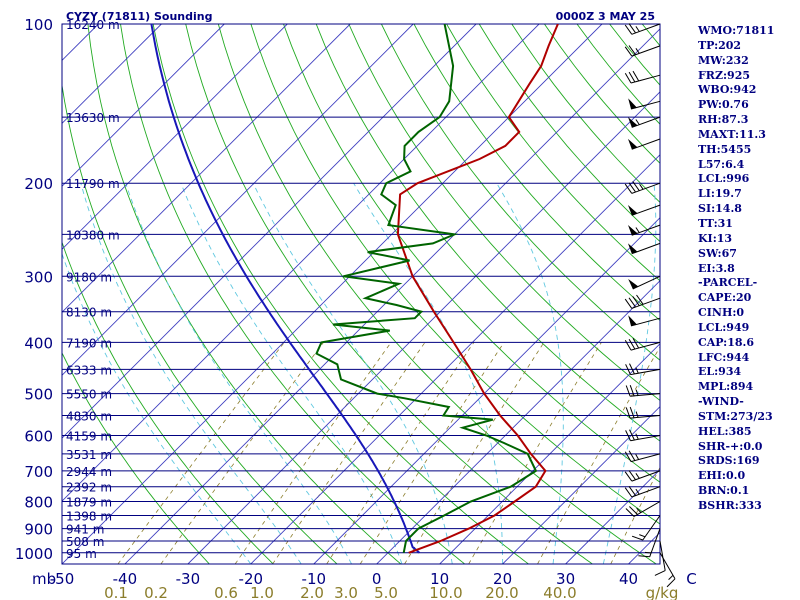 This screenshot has width=800, height=600. Describe the element at coordinates (93, 184) in the screenshot. I see `height-label: 11790 m` at that location.